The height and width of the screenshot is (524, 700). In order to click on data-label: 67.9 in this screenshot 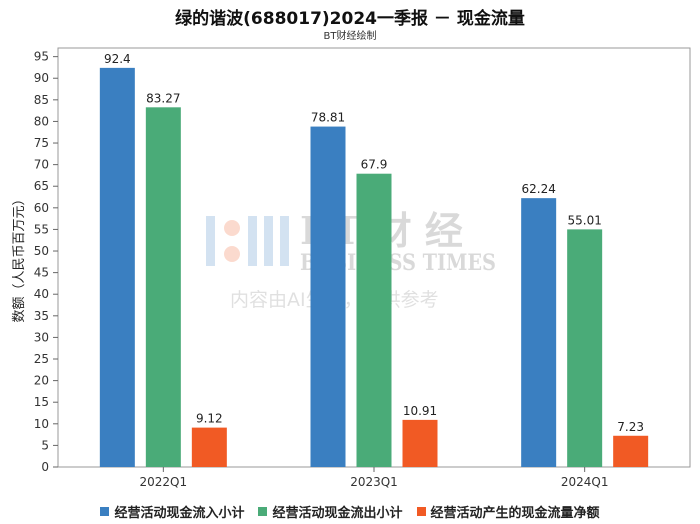, I will do `click(374, 165)`.